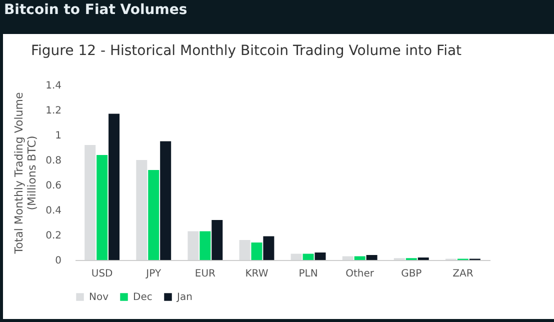 This screenshot has width=554, height=322. What do you see at coordinates (54, 211) in the screenshot?
I see `y-tick-label: 0.4` at bounding box center [54, 211].